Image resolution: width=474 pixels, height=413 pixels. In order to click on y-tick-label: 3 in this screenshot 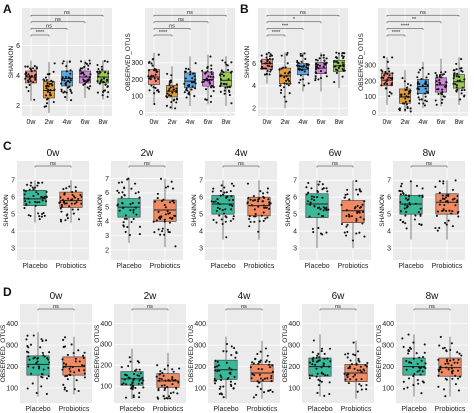, I will do `click(201, 248)`.